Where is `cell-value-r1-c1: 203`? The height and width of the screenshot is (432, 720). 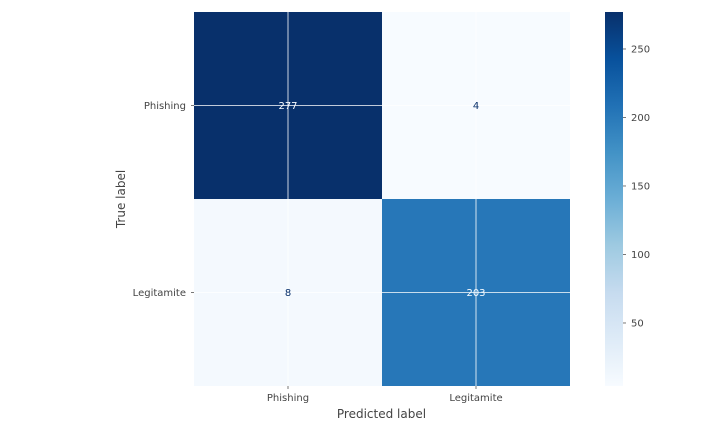
cell-value-r1-c1: 203 is located at coordinates (475, 293).